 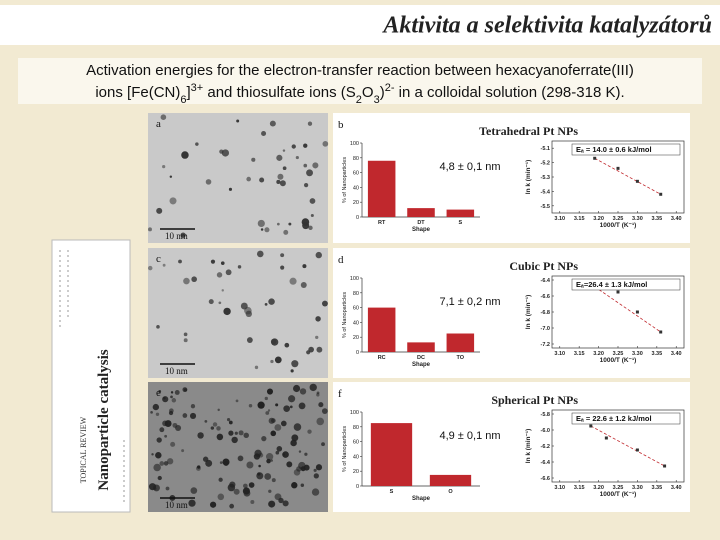 What do you see at coordinates (545, 149) in the screenshot?
I see `y-tick-label: -5.1` at bounding box center [545, 149].